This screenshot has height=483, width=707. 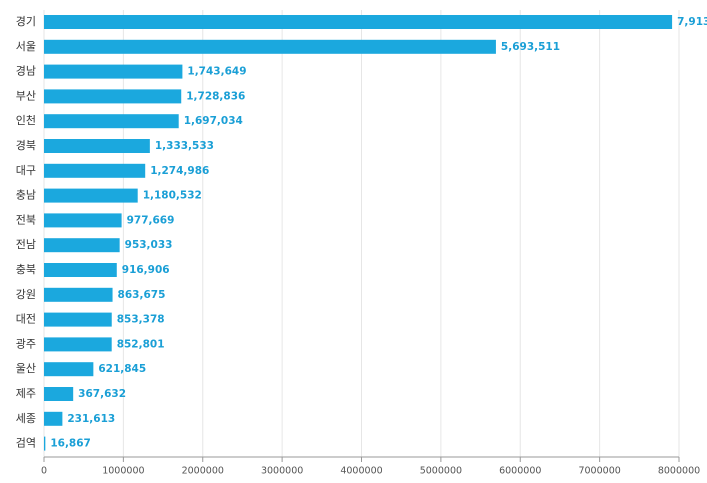 I want to click on value-label: 5,693,511, so click(x=530, y=47).